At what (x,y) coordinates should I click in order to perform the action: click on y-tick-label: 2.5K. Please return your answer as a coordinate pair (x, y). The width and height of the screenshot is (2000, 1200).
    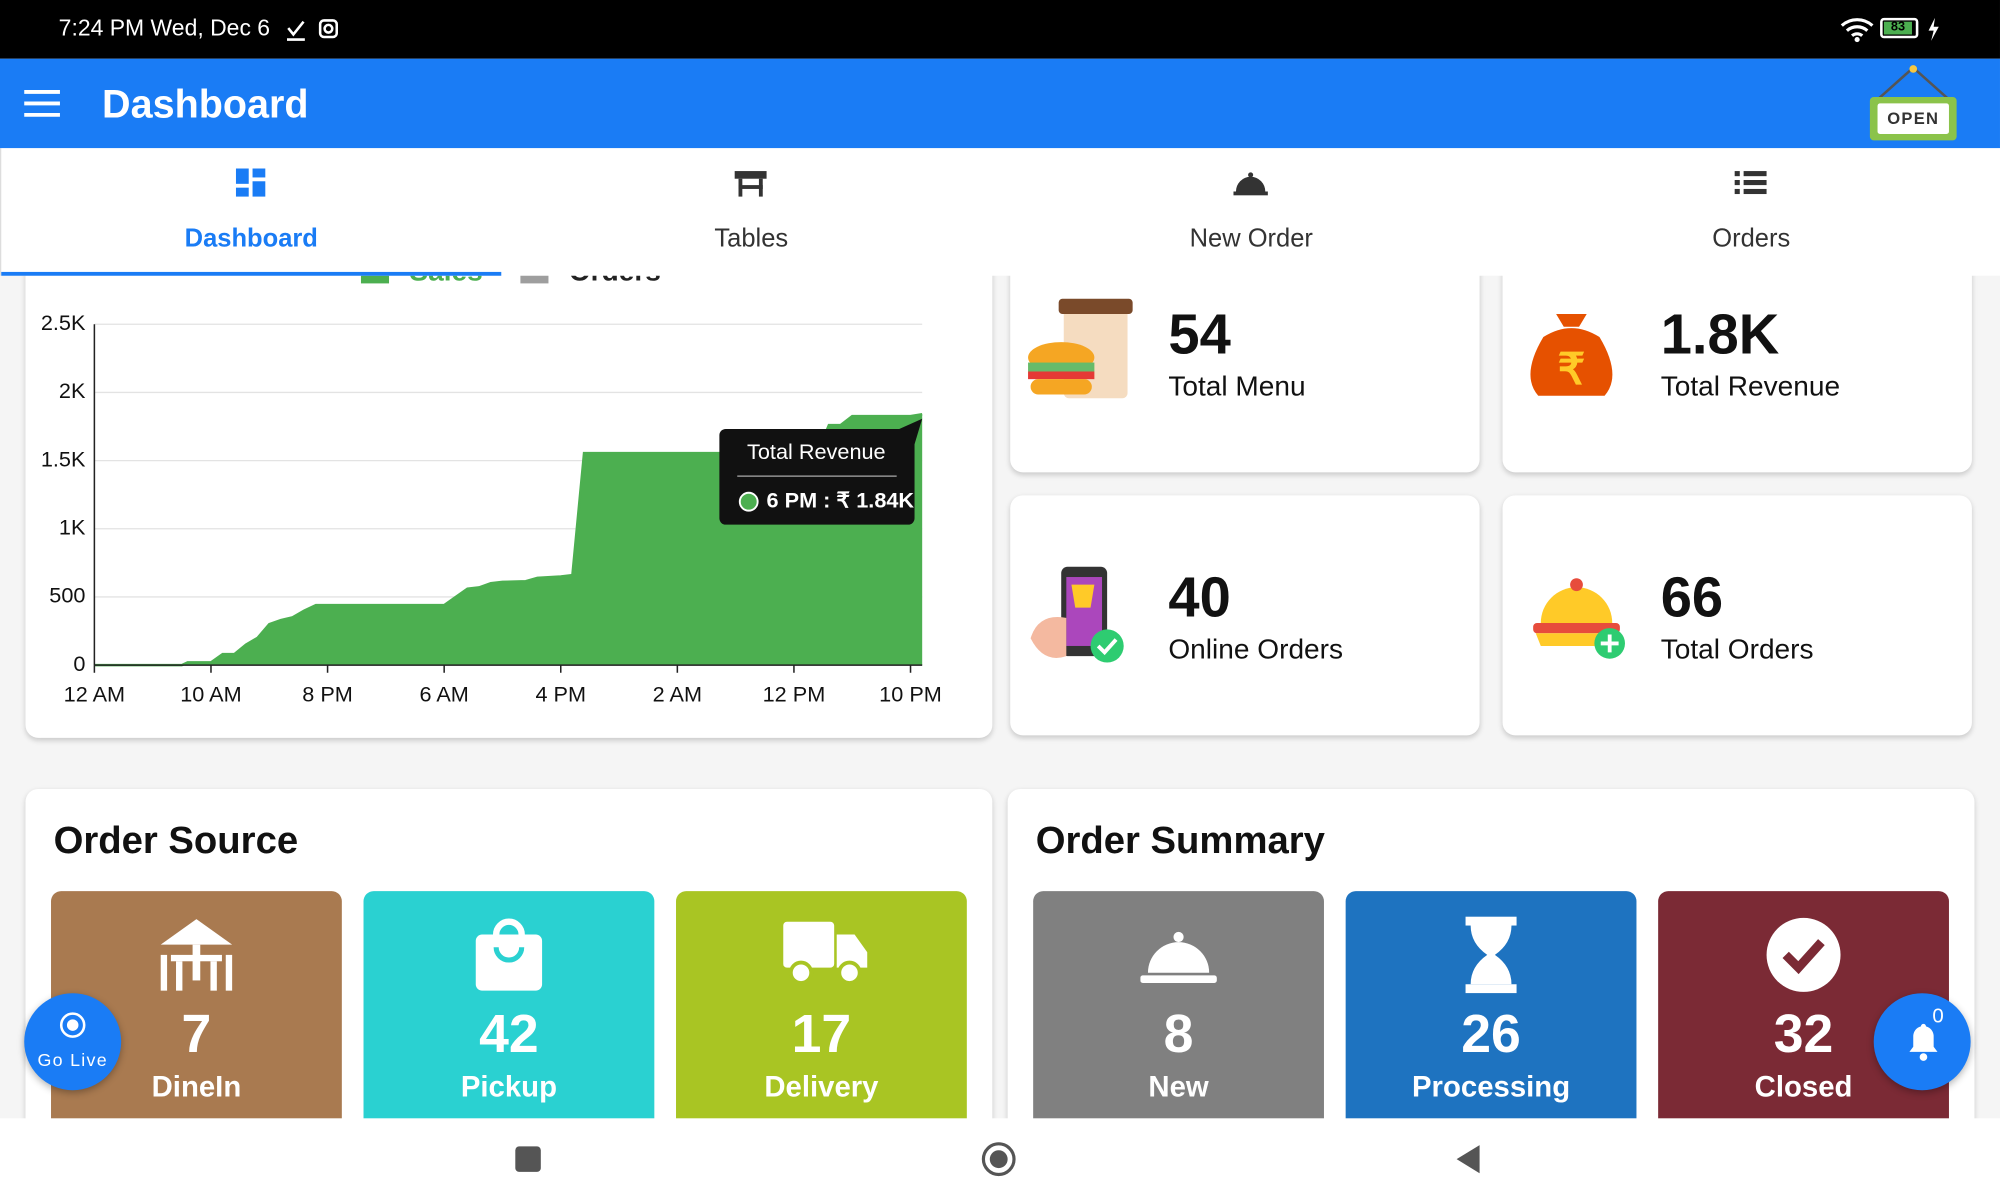
    Looking at the image, I should click on (63, 322).